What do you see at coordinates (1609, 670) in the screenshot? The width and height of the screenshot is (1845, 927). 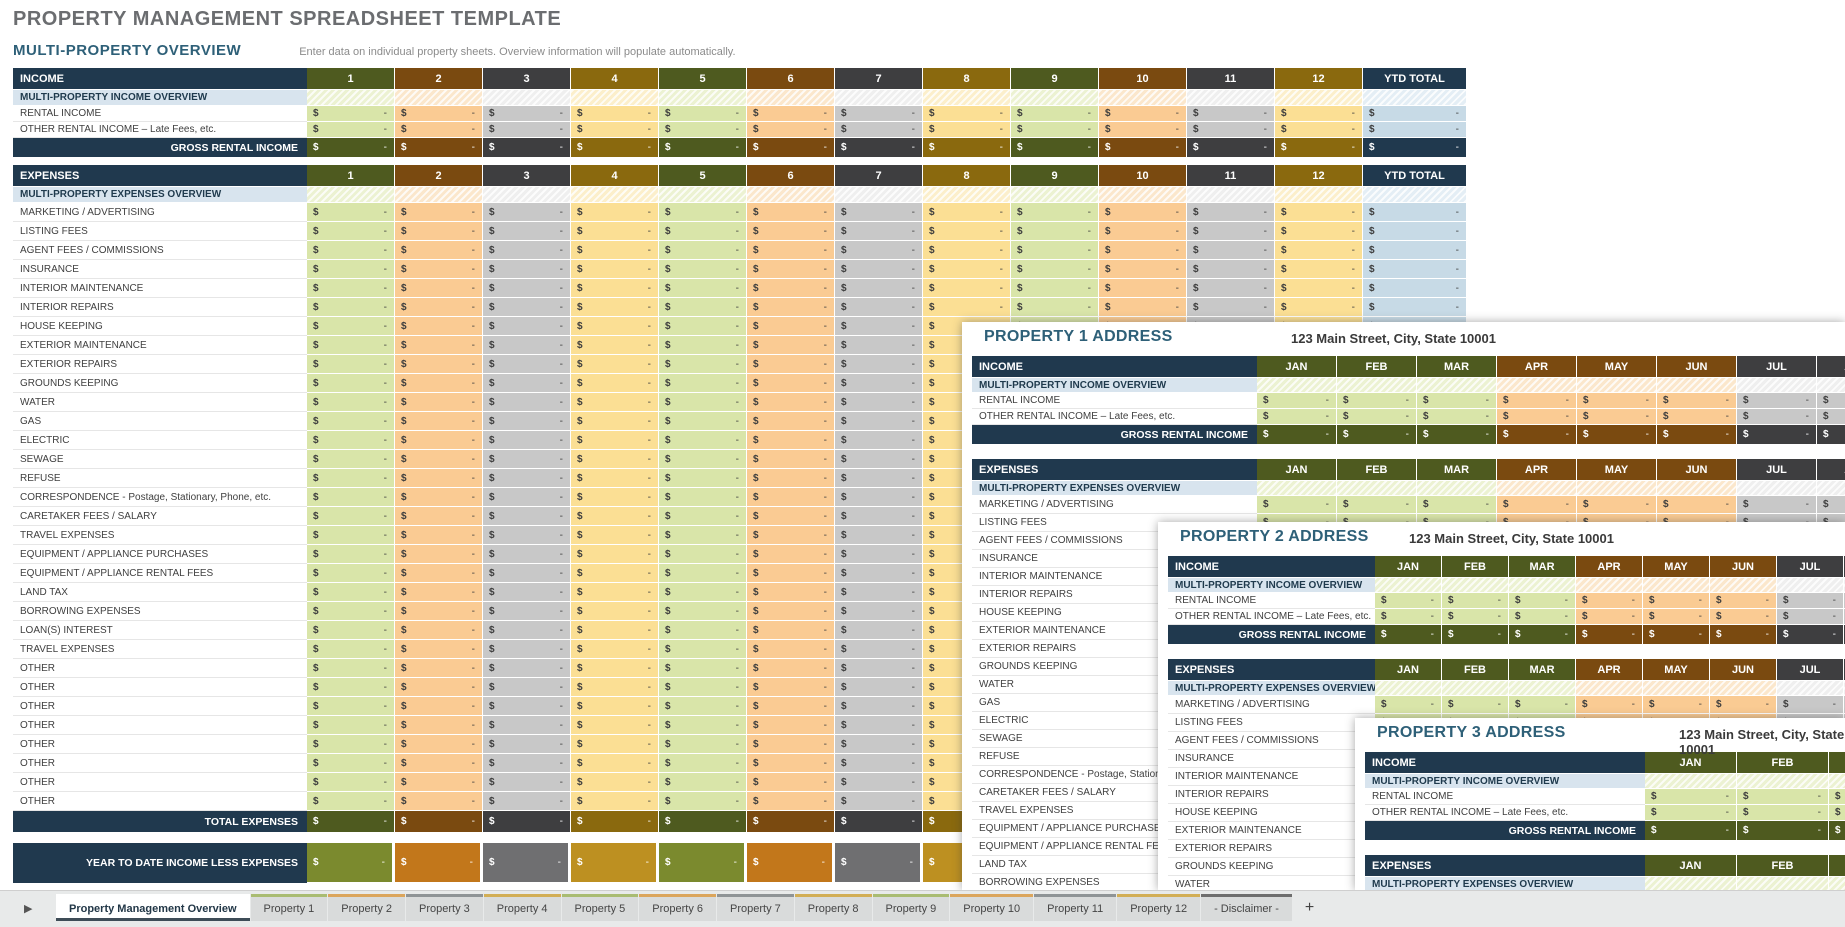 I see `column-header: APR` at bounding box center [1609, 670].